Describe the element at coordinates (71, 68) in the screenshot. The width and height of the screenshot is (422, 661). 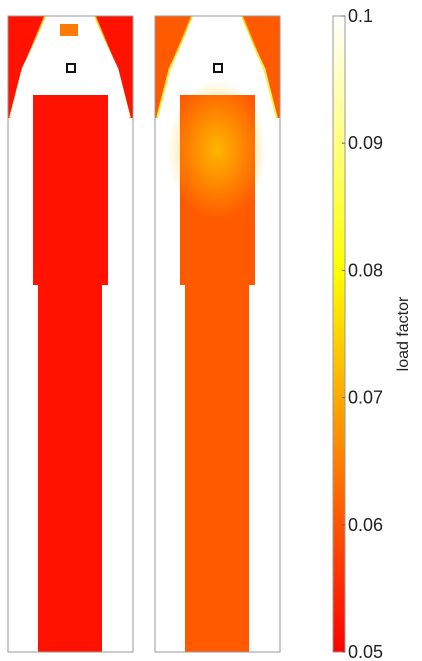
I see `panel-1-selected-cell` at that location.